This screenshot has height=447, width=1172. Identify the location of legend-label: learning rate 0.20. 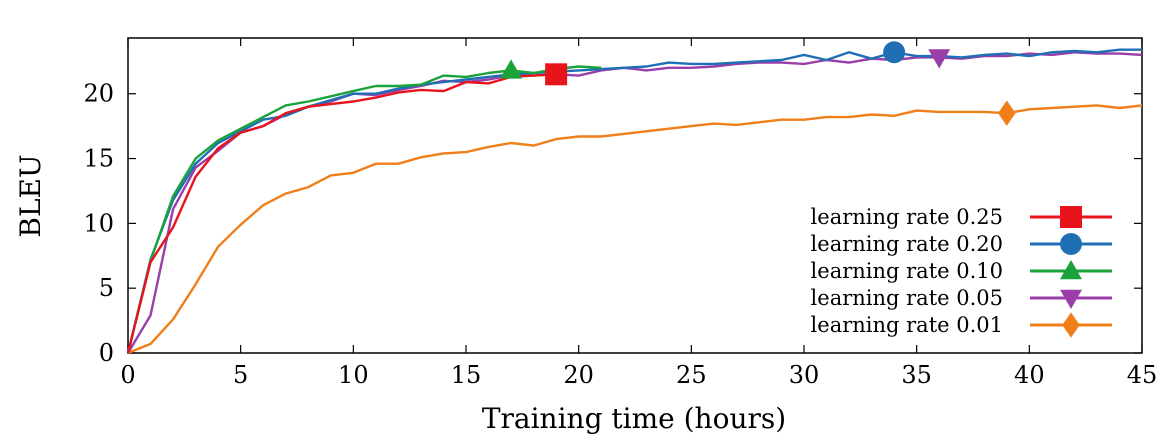
(907, 244).